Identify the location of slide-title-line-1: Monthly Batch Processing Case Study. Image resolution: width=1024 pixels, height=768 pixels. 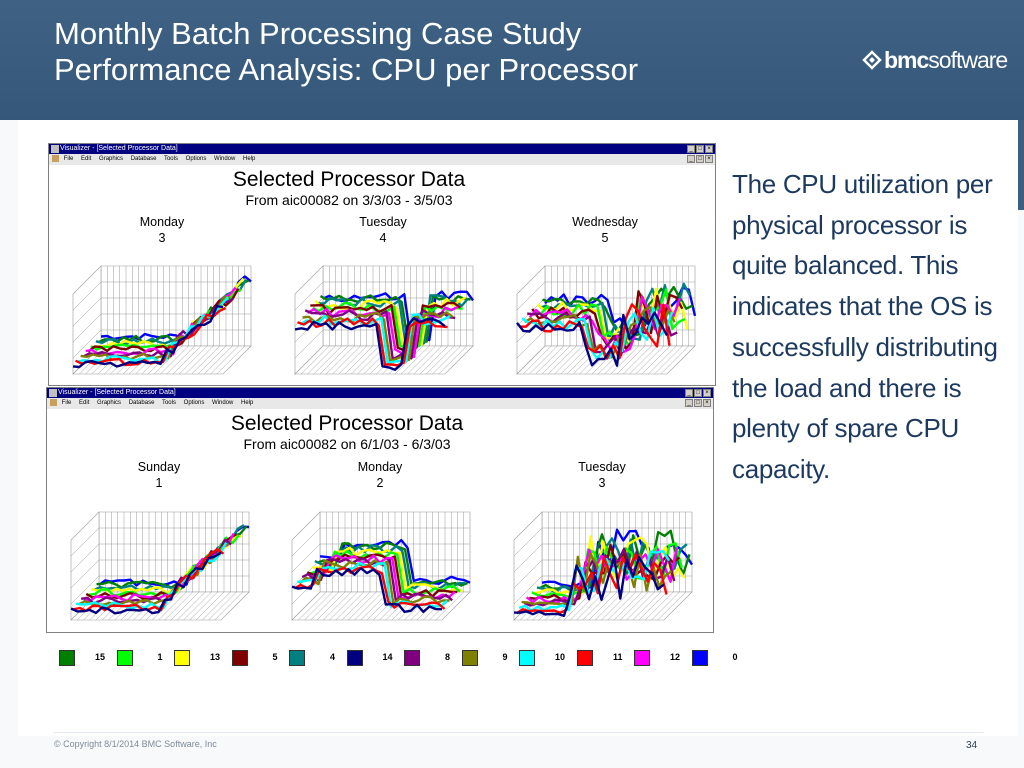
(318, 33).